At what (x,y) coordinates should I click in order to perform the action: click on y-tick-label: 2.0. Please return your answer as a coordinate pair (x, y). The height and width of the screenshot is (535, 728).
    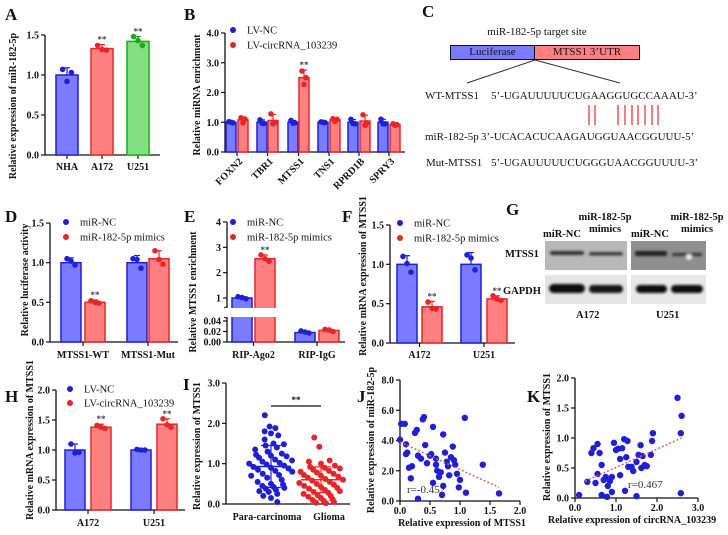
    Looking at the image, I should click on (213, 93).